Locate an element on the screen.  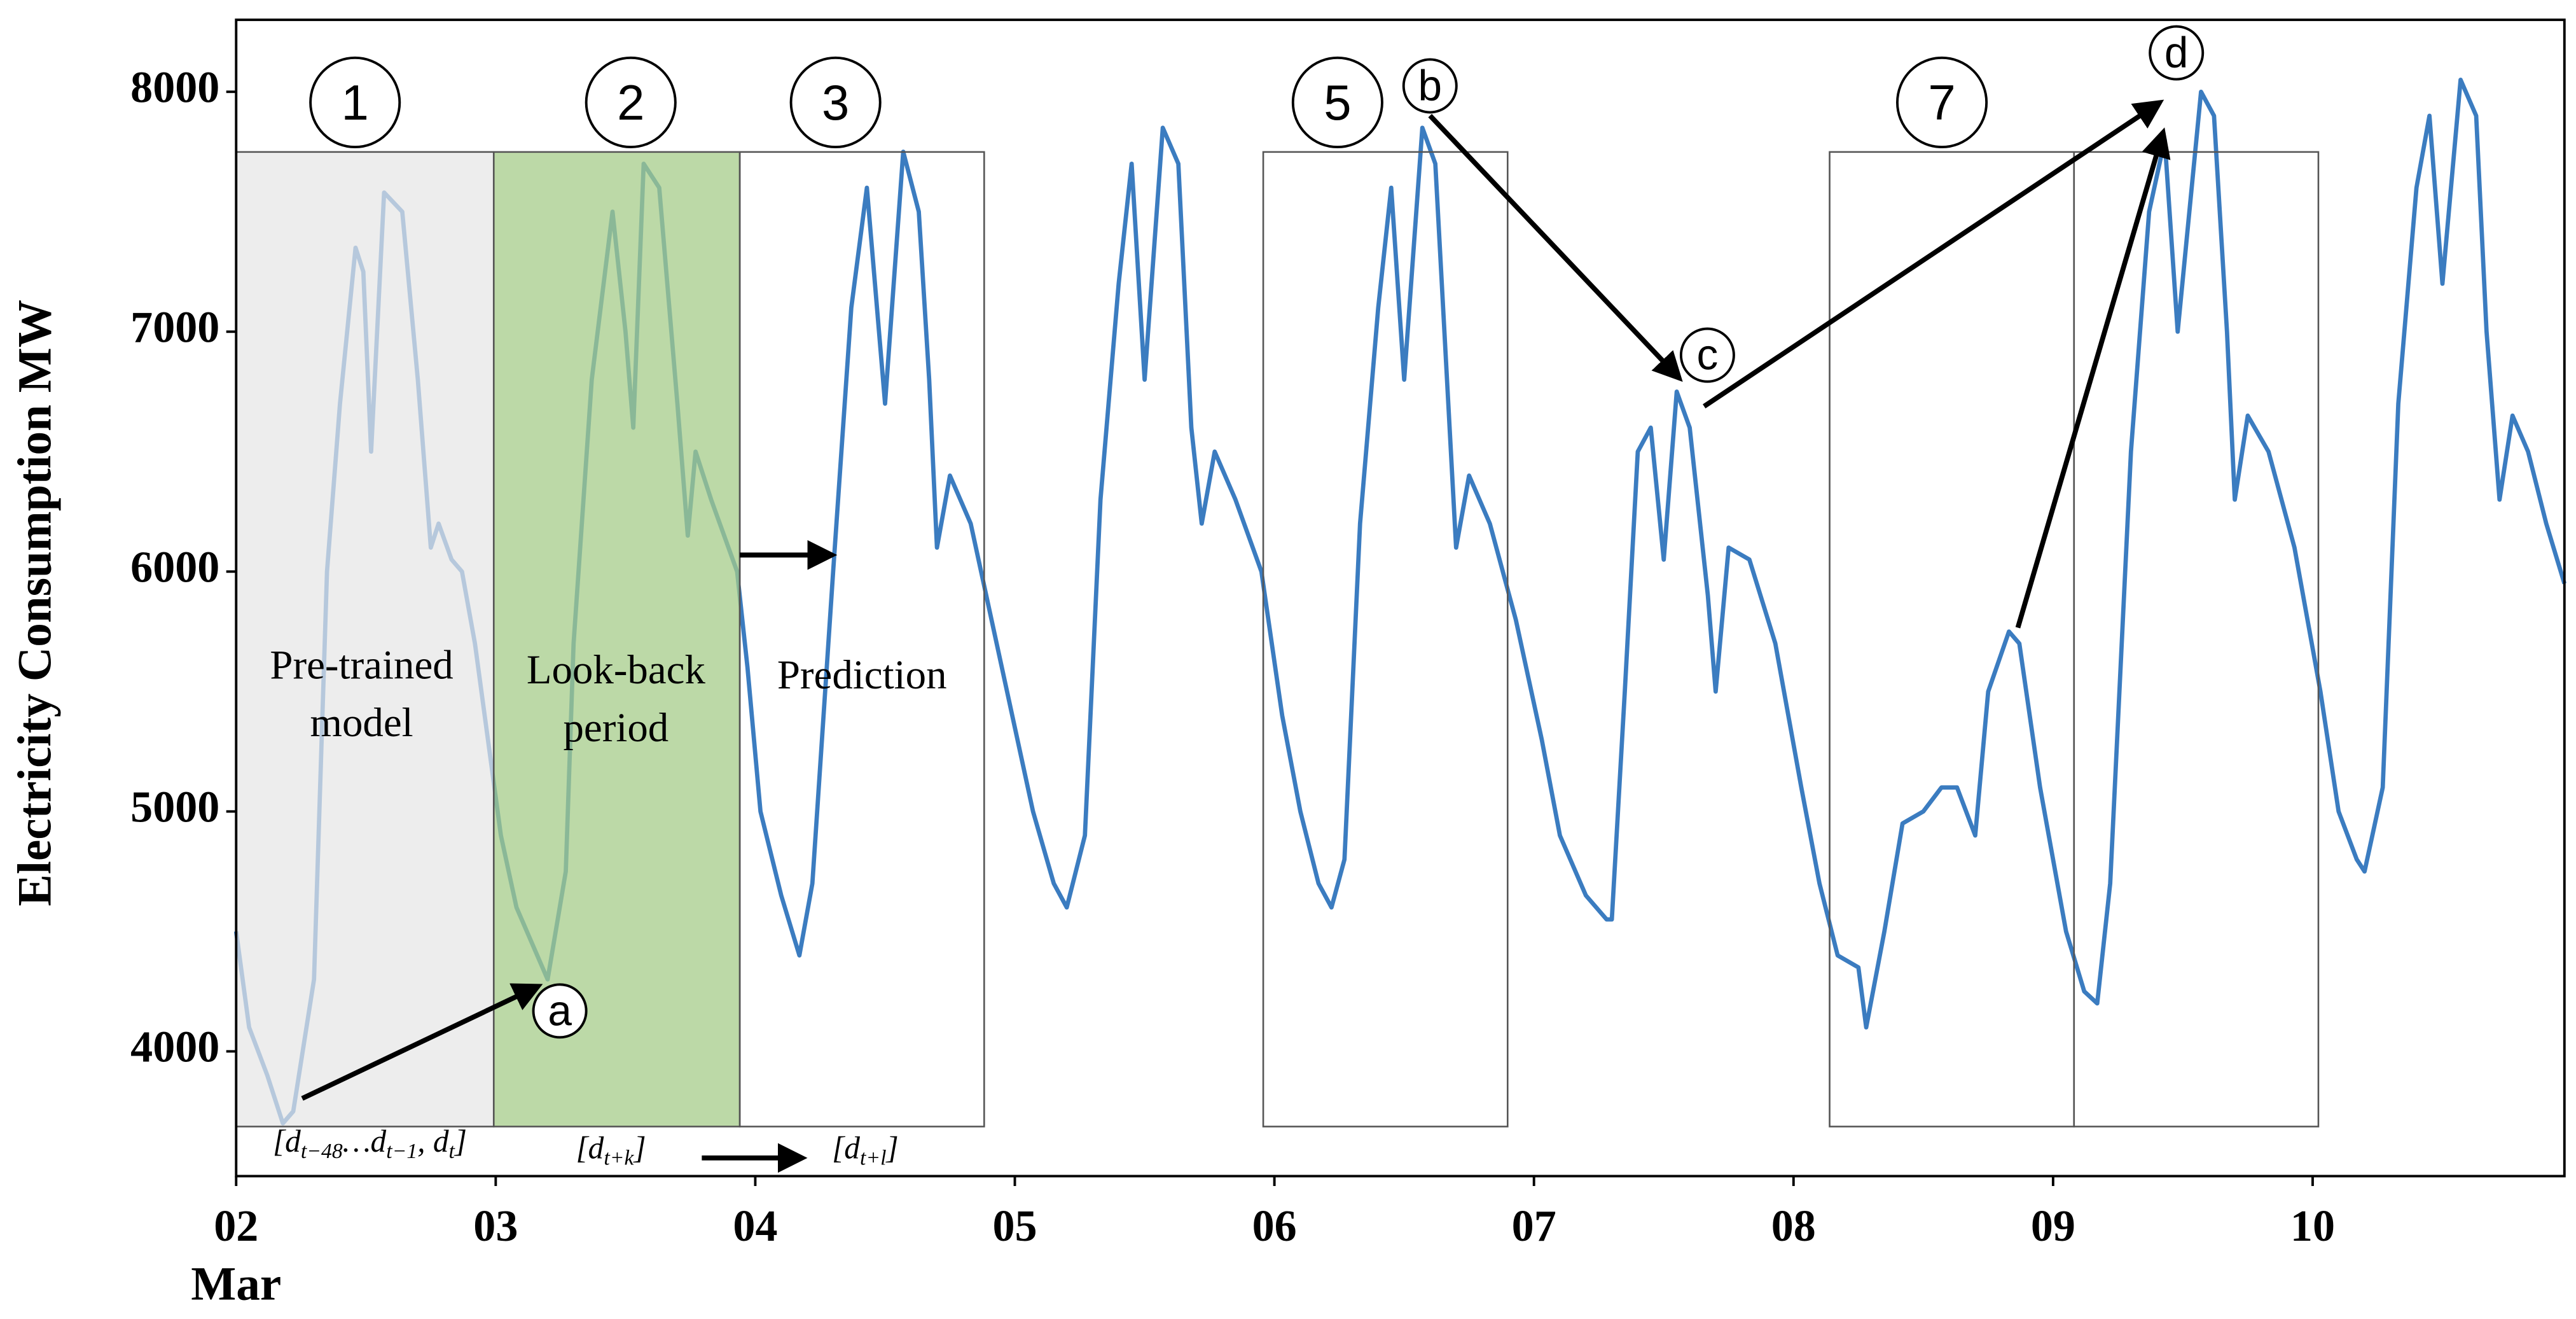
annotation: model is located at coordinates (361, 723).